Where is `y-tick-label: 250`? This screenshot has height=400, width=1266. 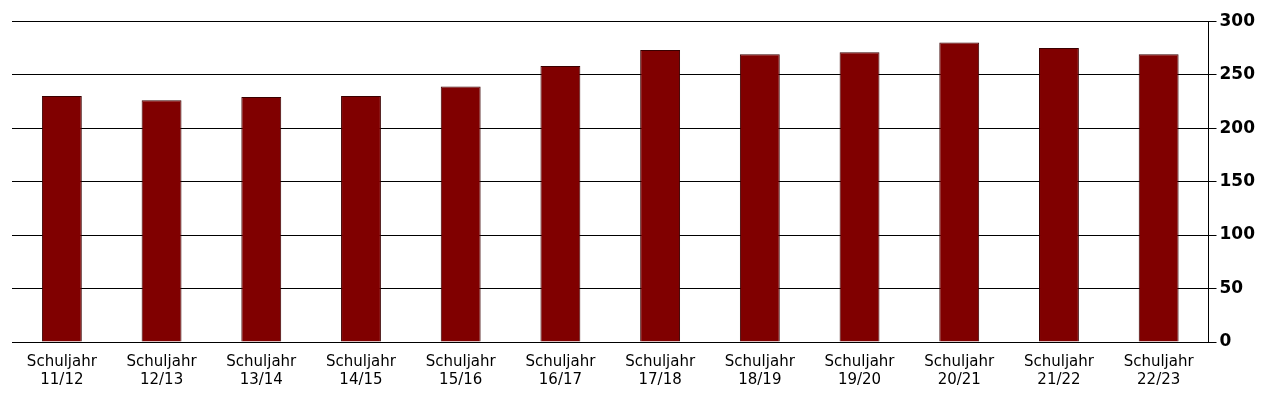
y-tick-label: 250 is located at coordinates (1237, 73).